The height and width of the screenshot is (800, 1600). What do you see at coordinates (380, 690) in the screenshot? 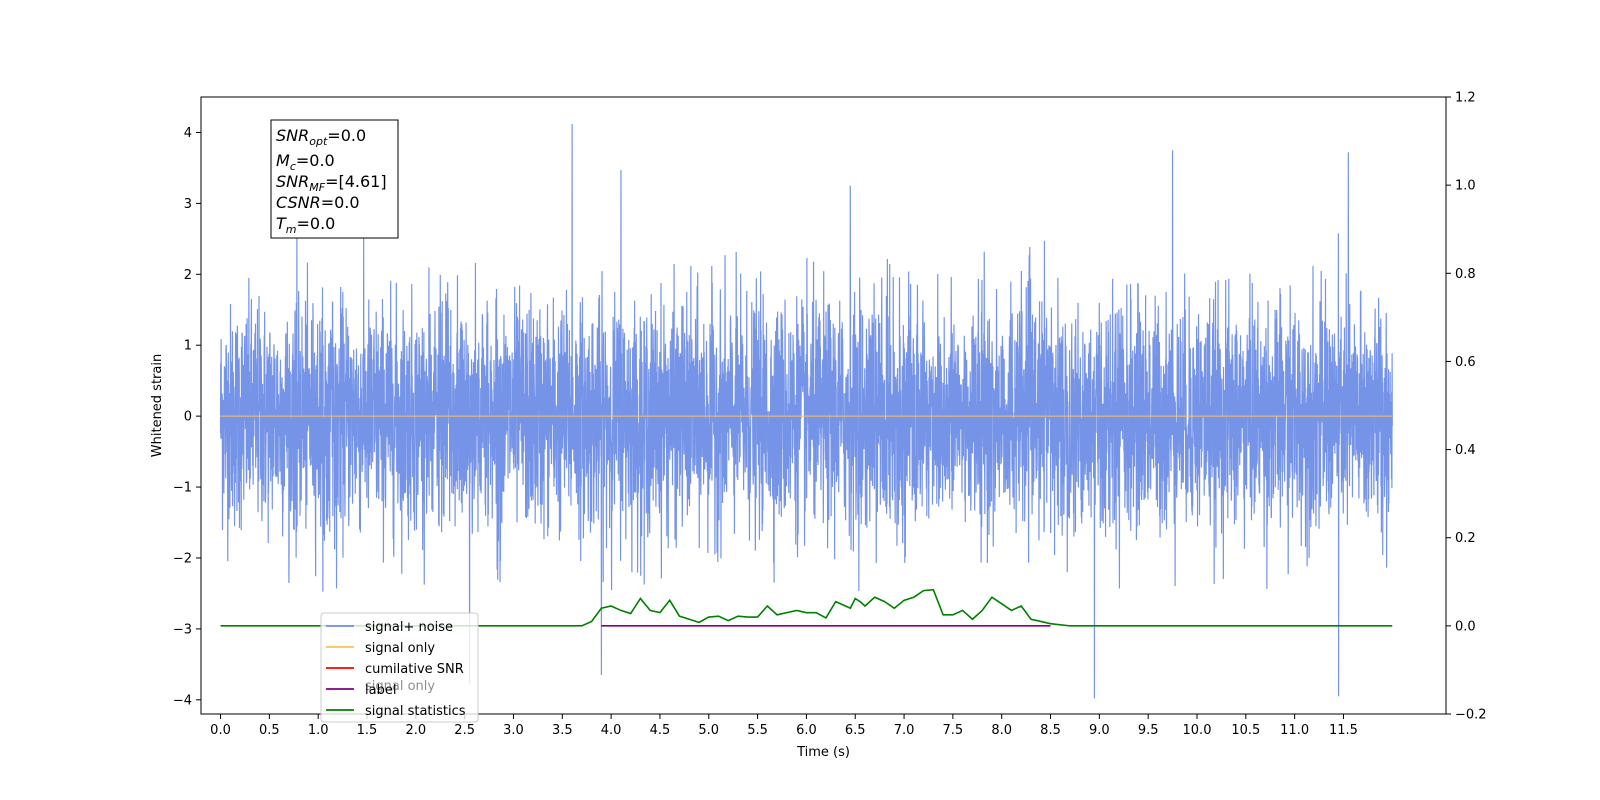
I see `legend-label: label` at bounding box center [380, 690].